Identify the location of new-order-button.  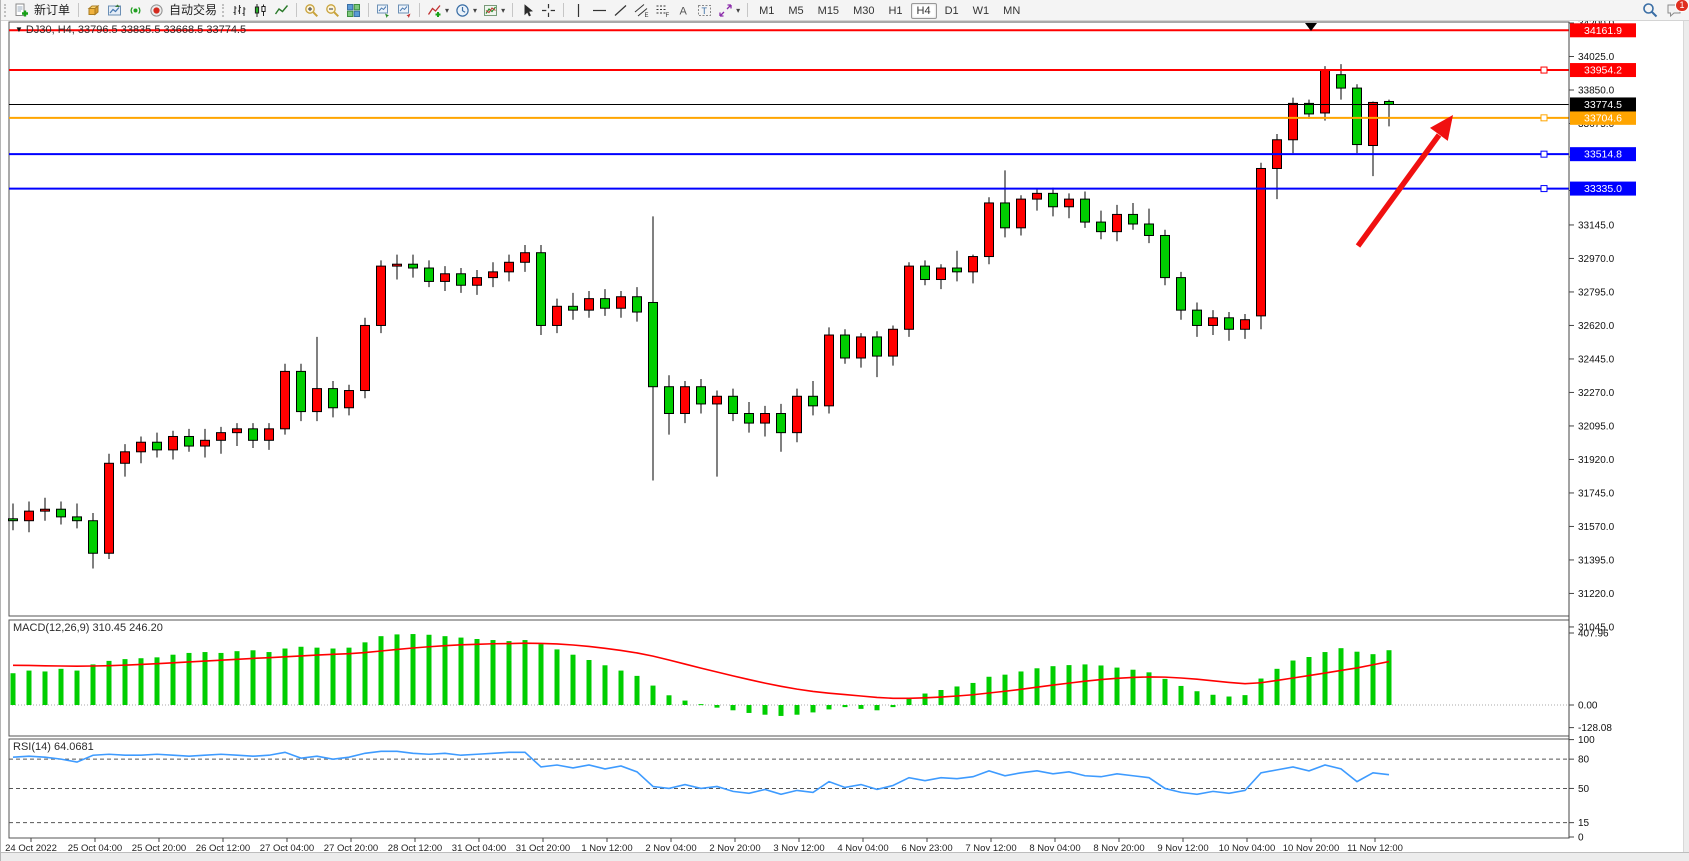
(21, 10).